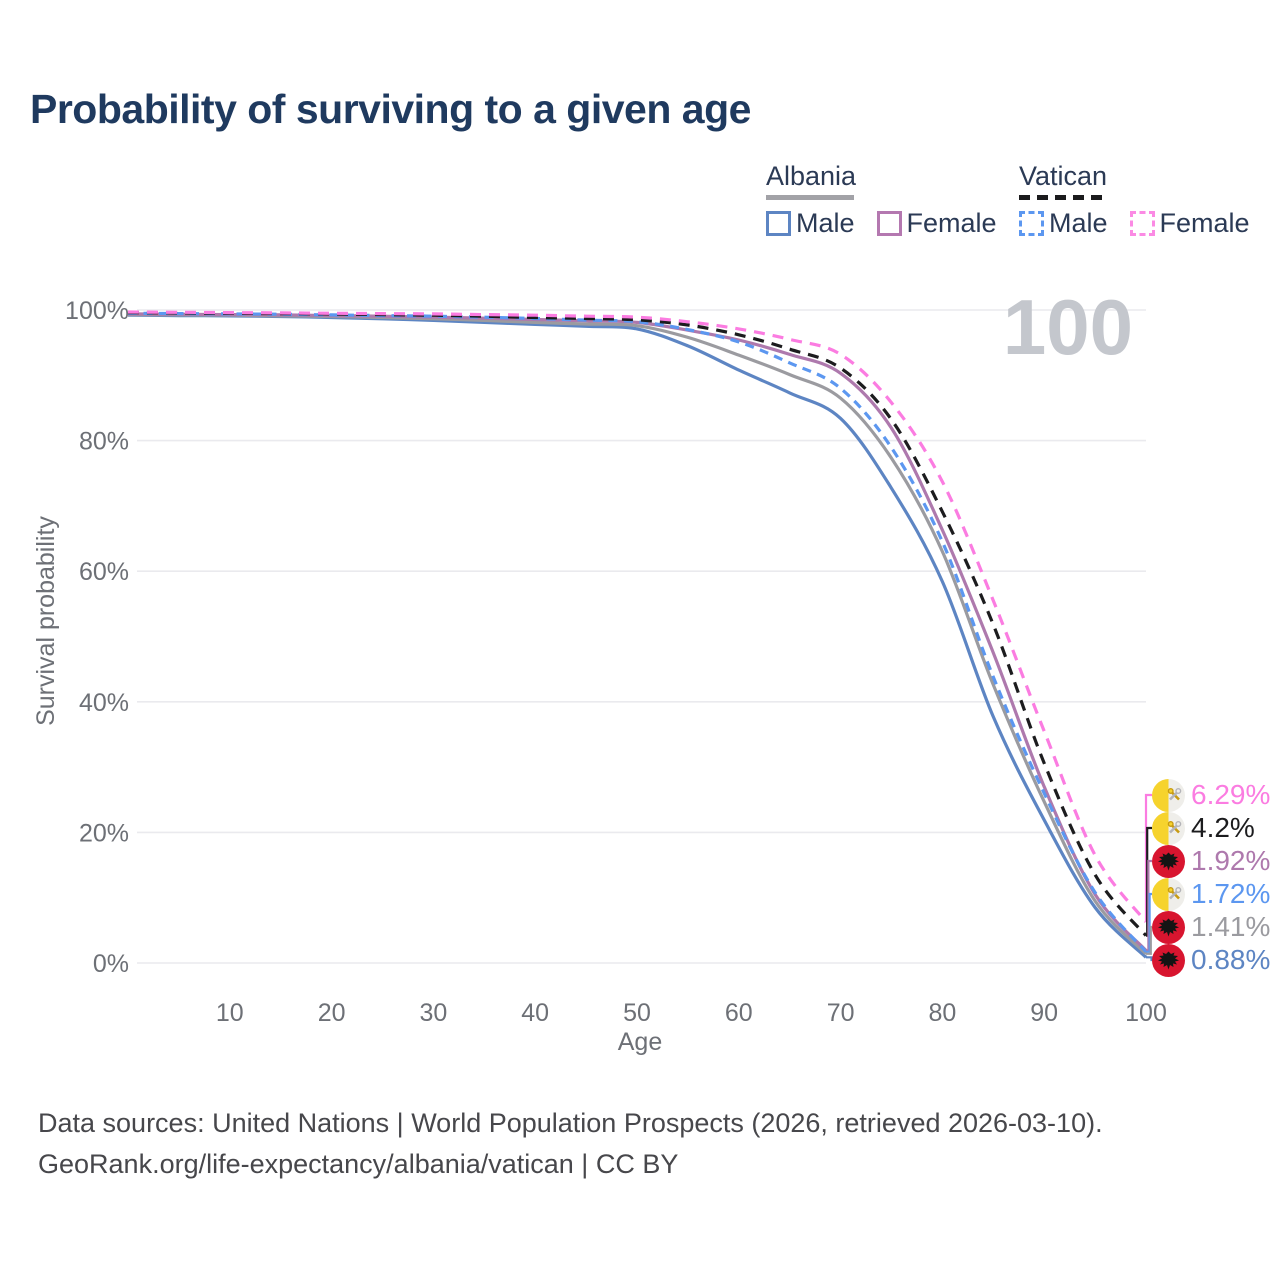 The image size is (1280, 1280). I want to click on legend-item-albania-male: Male, so click(810, 223).